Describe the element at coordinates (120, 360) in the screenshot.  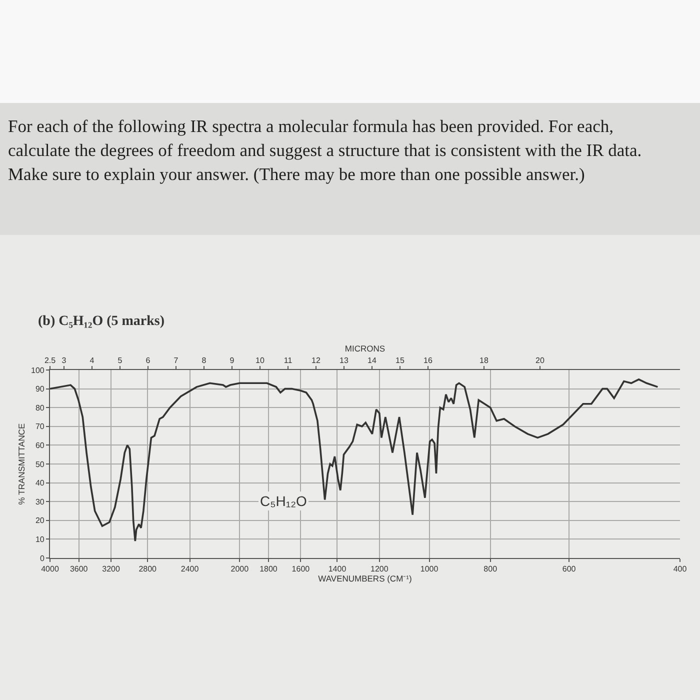
I see `x2-tick-label: 5` at that location.